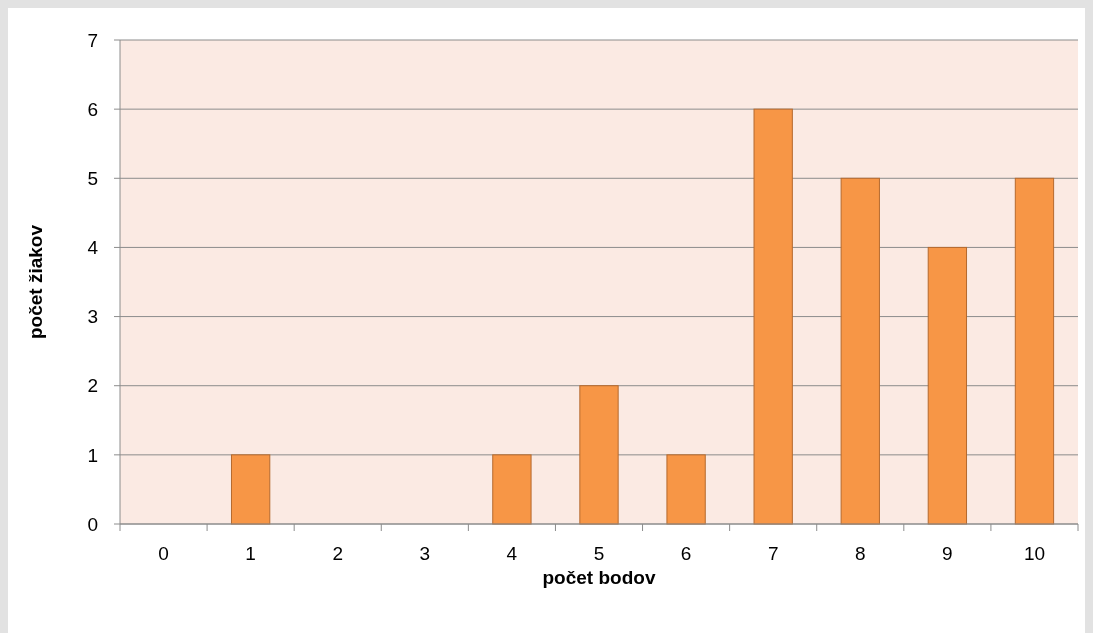  I want to click on y-tick-label: 1, so click(92, 455).